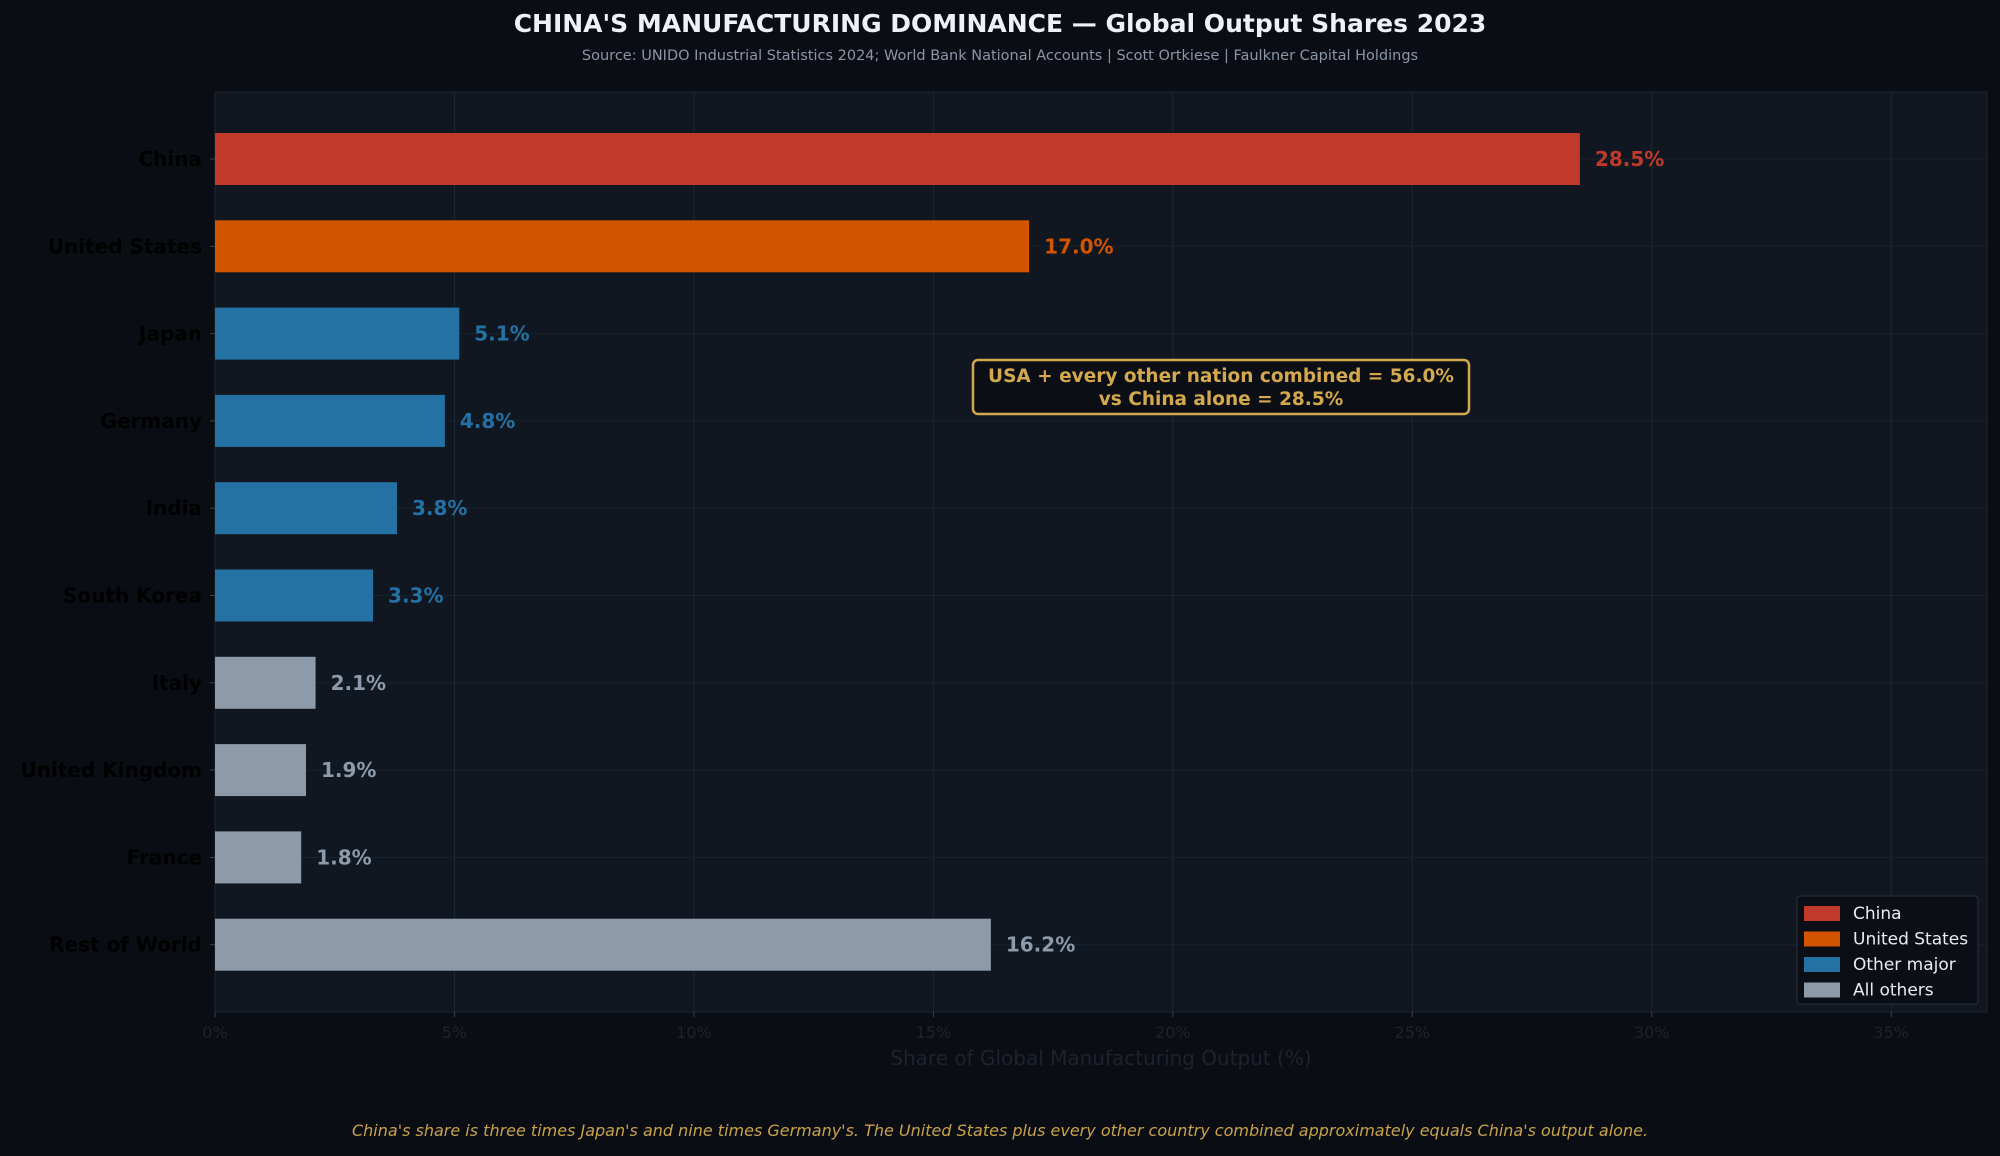 The height and width of the screenshot is (1156, 2000). I want to click on legend-frame, so click(1887, 950).